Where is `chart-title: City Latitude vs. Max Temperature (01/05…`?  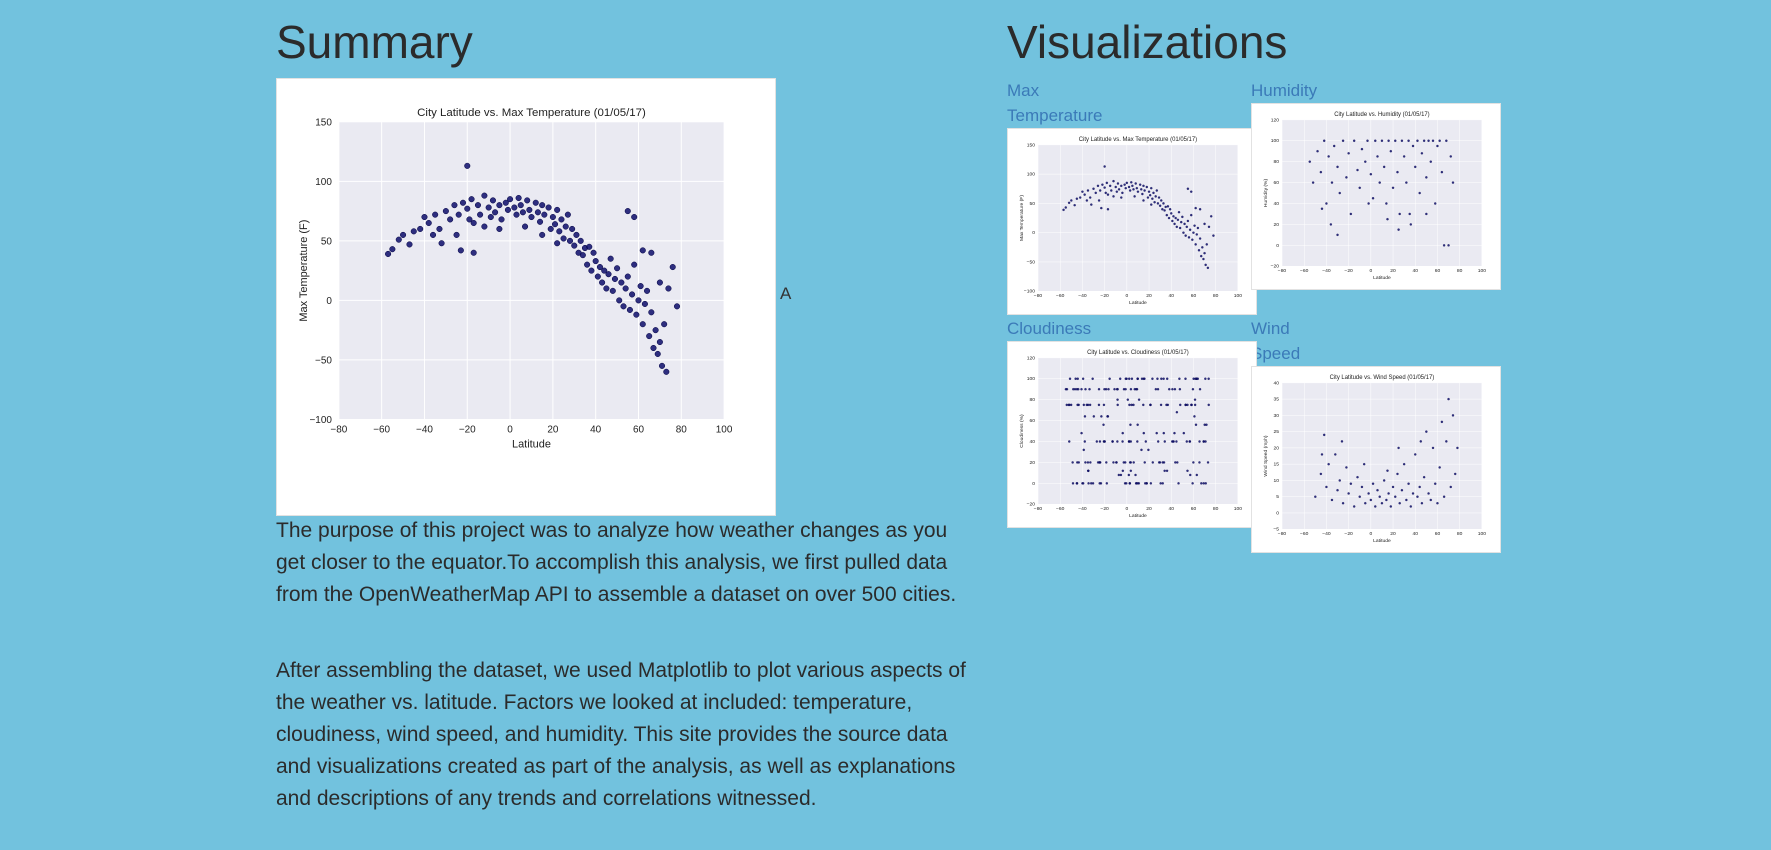
chart-title: City Latitude vs. Max Temperature (01/05… is located at coordinates (531, 113).